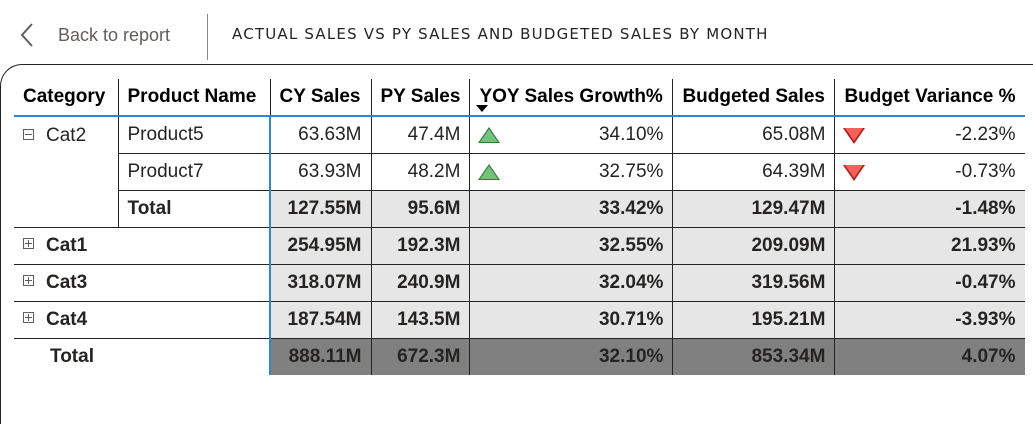  Describe the element at coordinates (421, 246) in the screenshot. I see `py-sales-cell: 192.3M` at that location.